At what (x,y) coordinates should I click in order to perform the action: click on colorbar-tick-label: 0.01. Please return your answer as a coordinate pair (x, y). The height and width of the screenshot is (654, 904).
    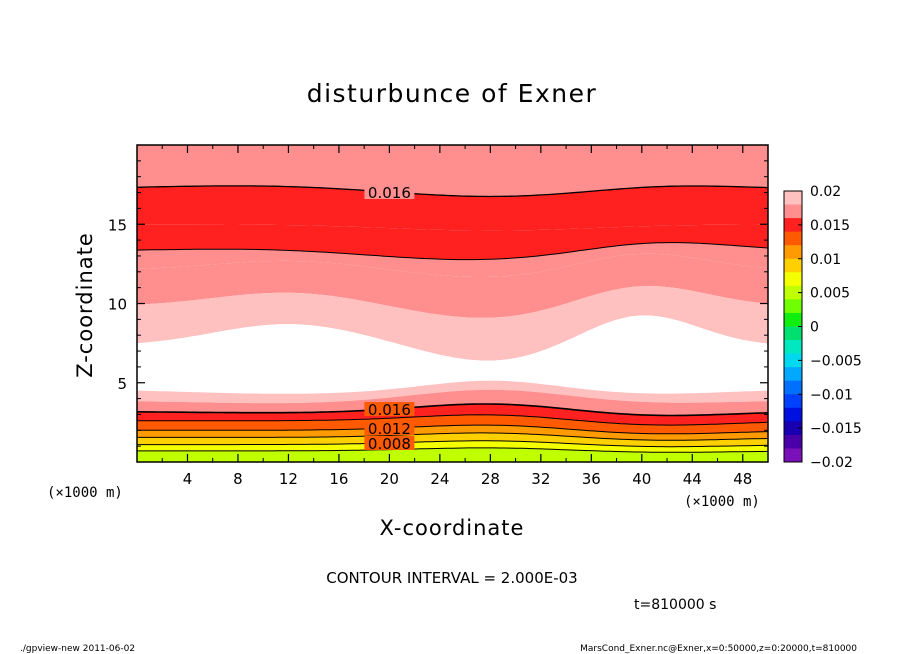
    Looking at the image, I should click on (825, 260).